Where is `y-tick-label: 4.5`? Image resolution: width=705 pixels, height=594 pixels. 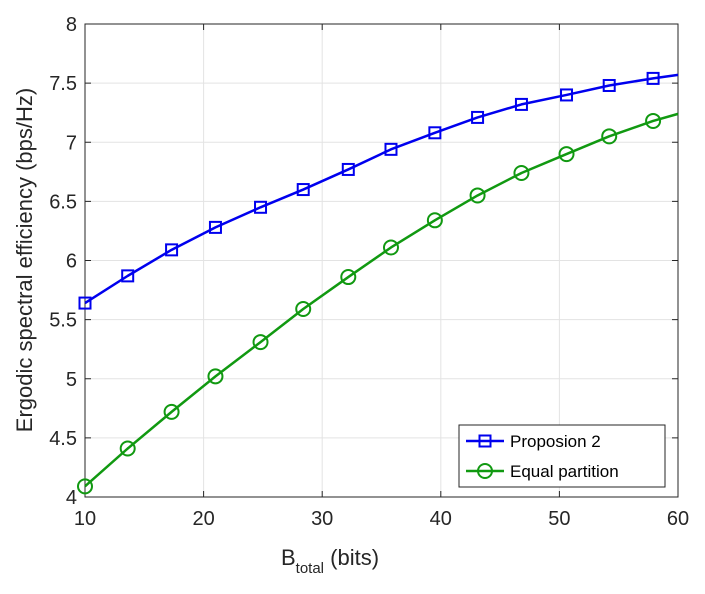
y-tick-label: 4.5 is located at coordinates (63, 439).